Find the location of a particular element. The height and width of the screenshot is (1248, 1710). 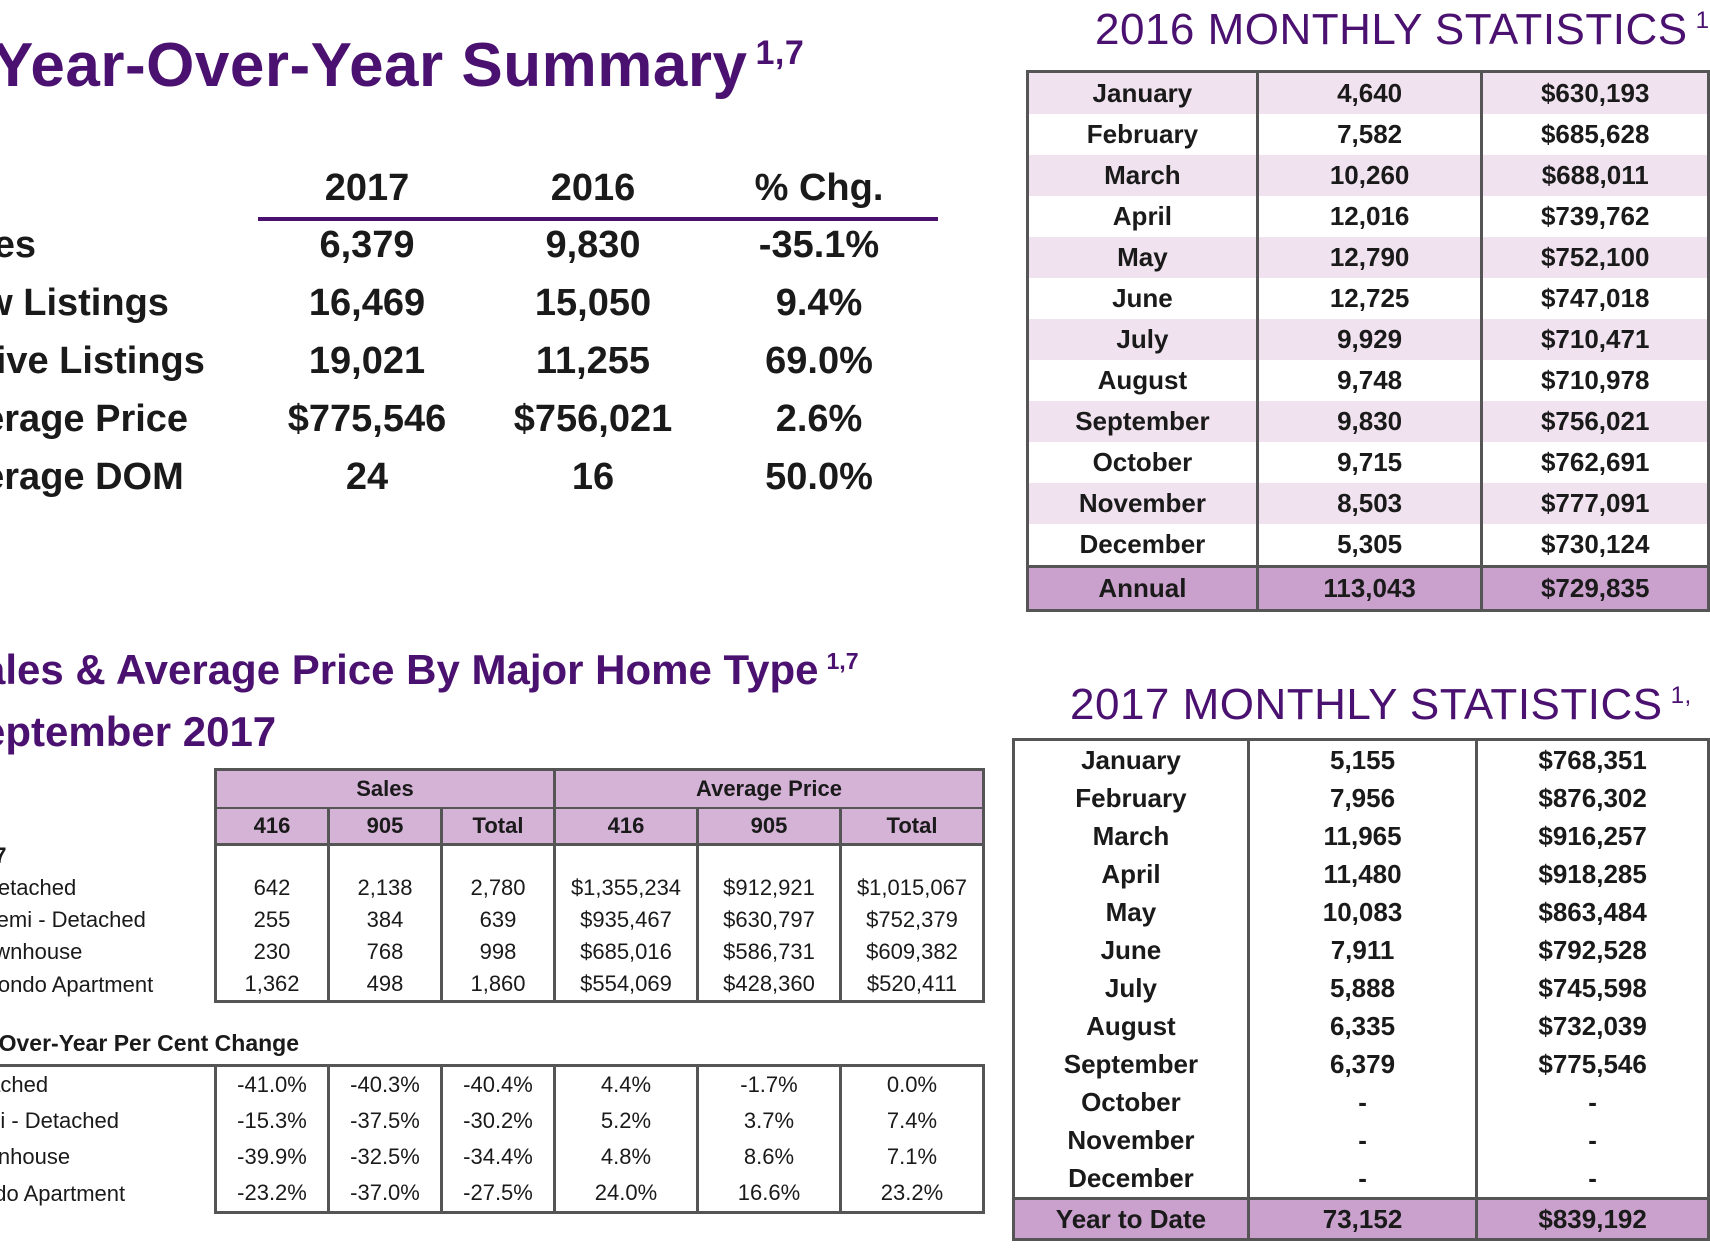

value-cell: 768 is located at coordinates (384, 952).